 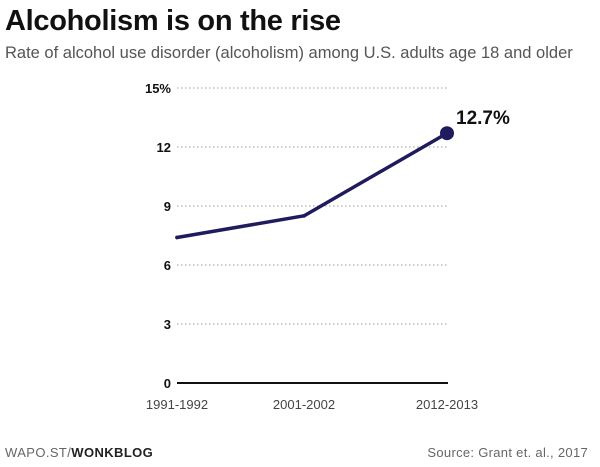 I want to click on y-axis-tick-labels: 0 3 6 9 12 15%, so click(x=158, y=236).